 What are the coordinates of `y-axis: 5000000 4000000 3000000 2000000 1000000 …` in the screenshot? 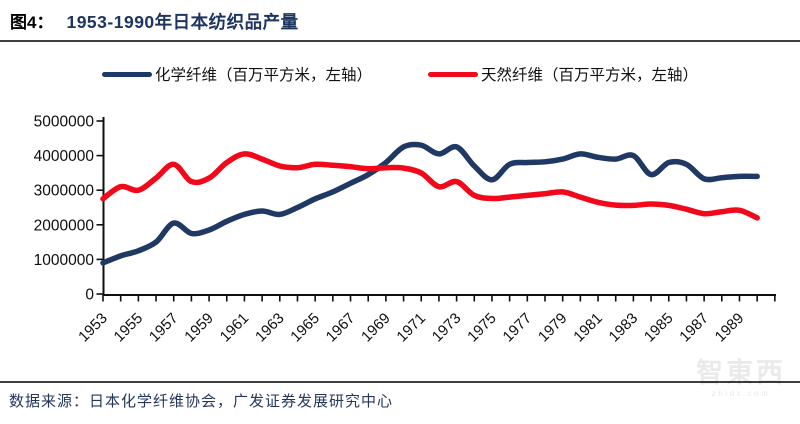 It's located at (69, 209).